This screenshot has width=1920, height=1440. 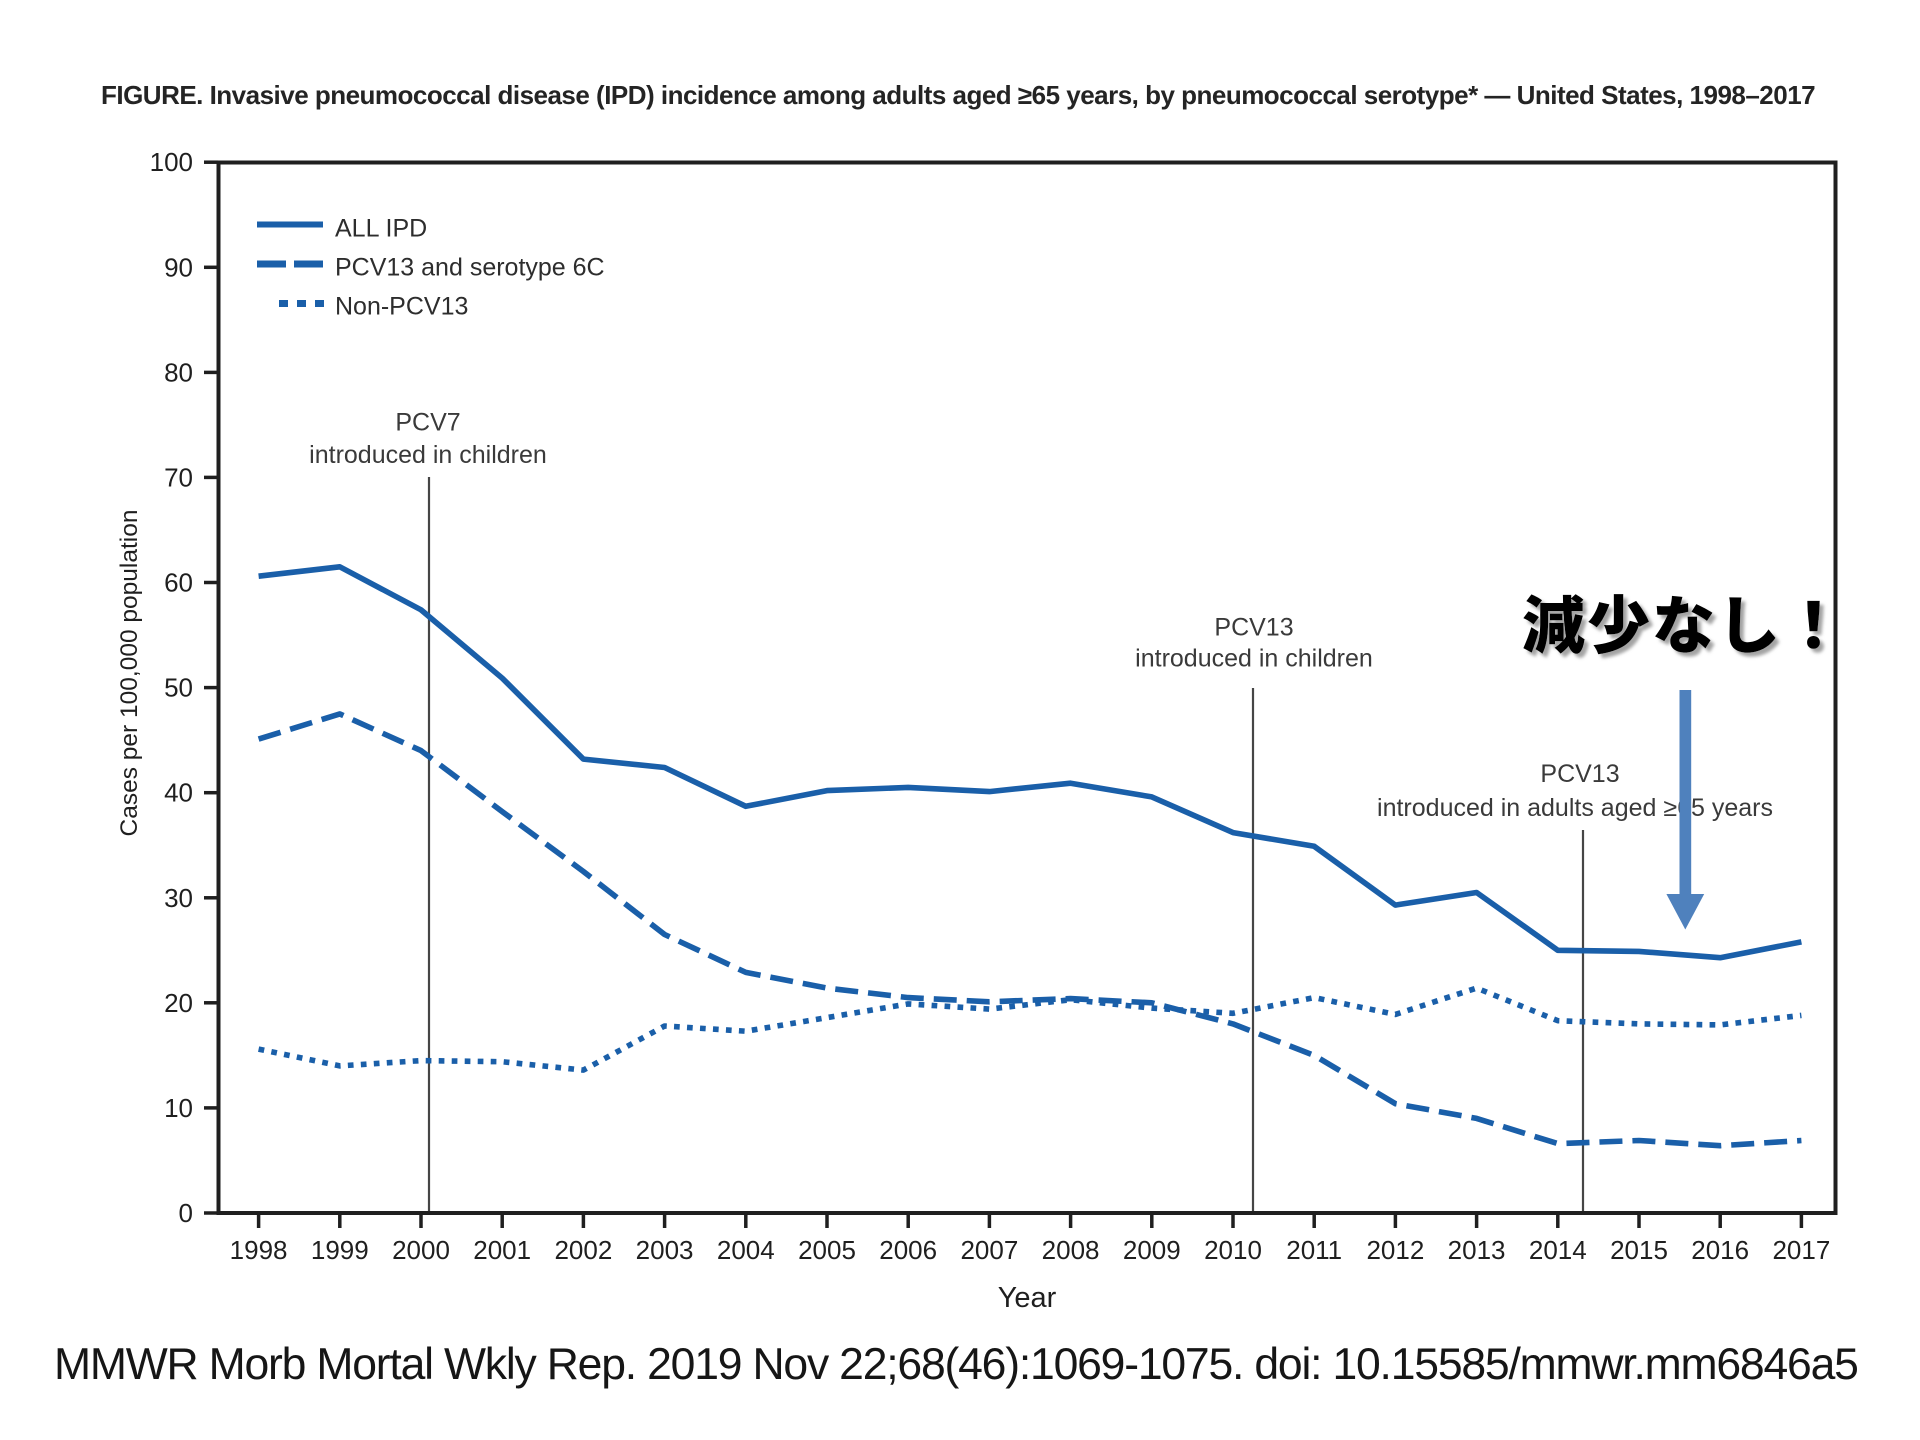 I want to click on svg-text: 2002, so click(x=583, y=1250).